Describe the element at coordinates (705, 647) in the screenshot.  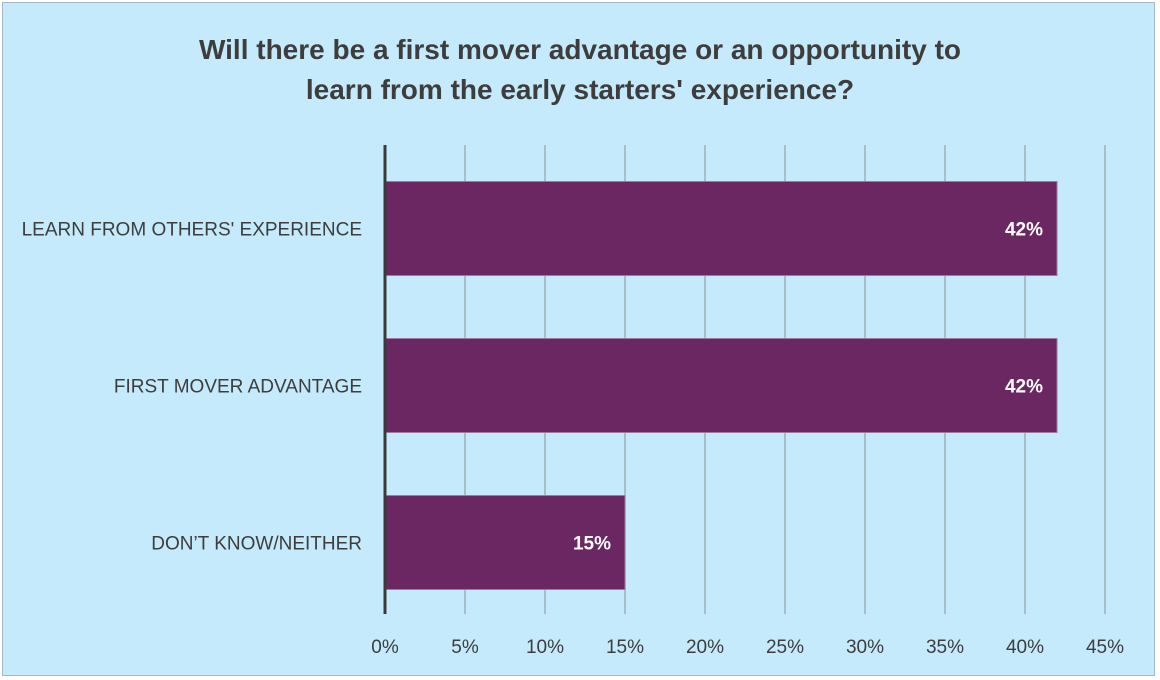
I see `x-tick-label-4: 20%` at that location.